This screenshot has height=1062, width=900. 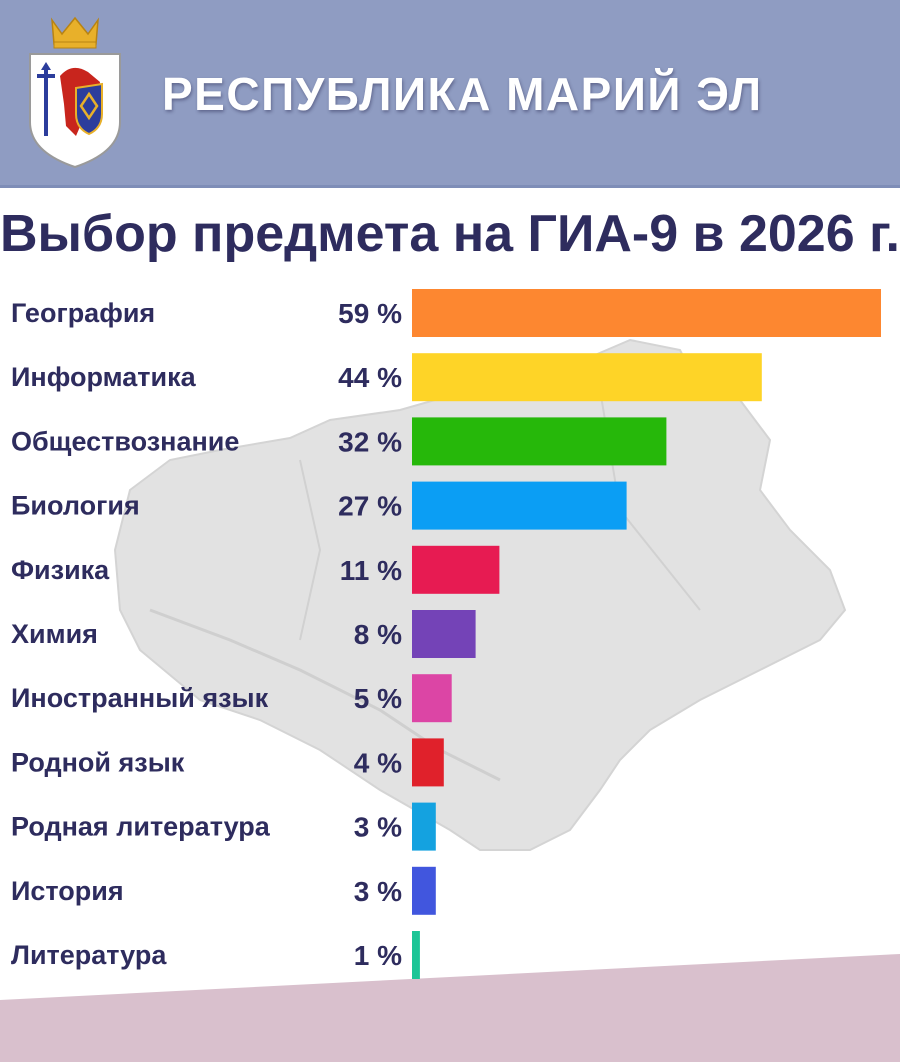 What do you see at coordinates (104, 377) in the screenshot?
I see `category-label: Информатика` at bounding box center [104, 377].